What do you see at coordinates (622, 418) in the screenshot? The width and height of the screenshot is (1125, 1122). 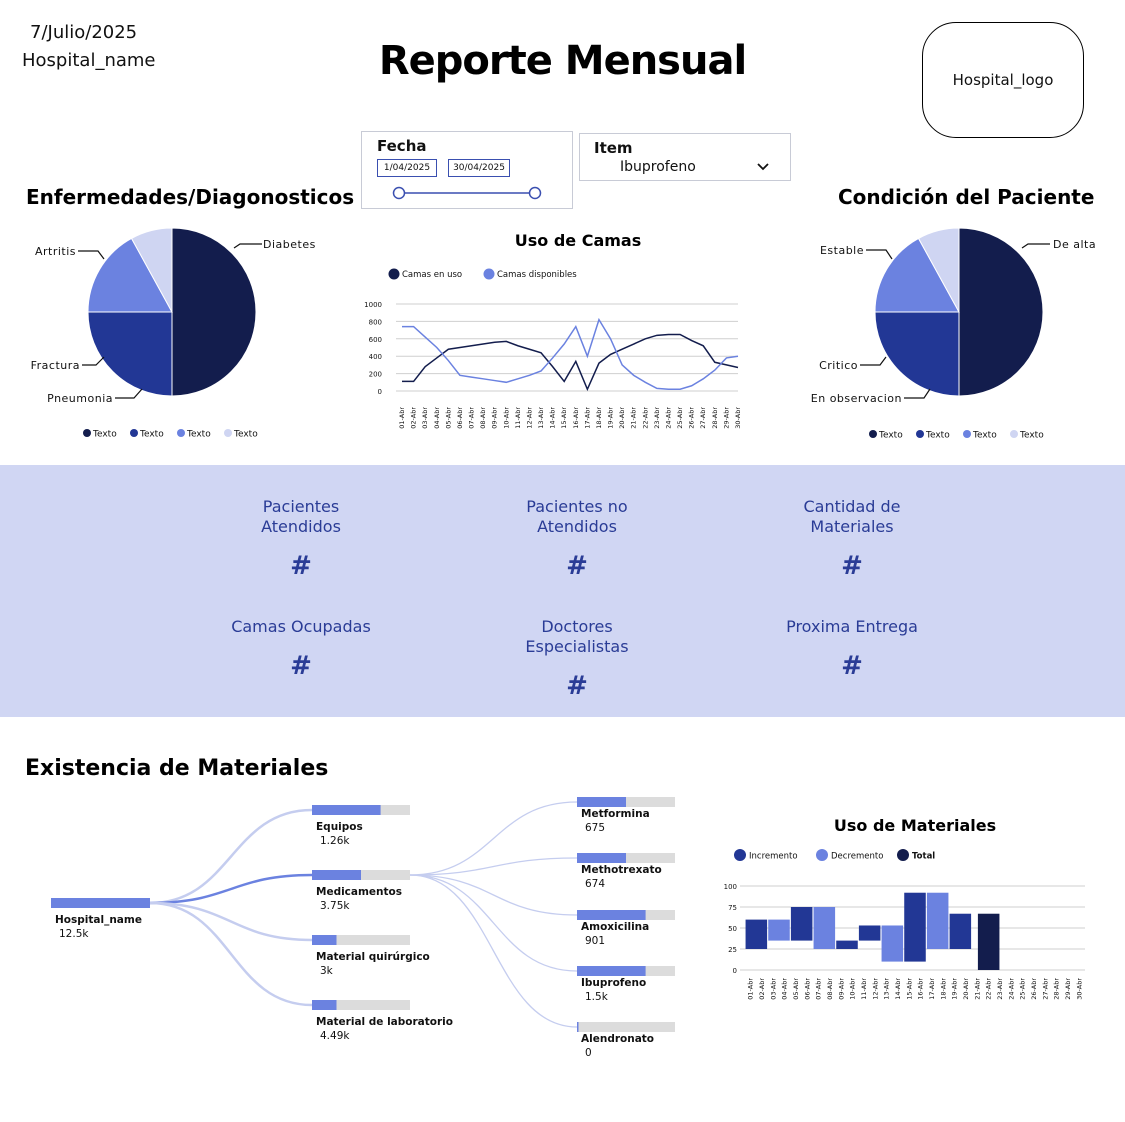 I see `x-tick-label: 20-Abr` at bounding box center [622, 418].